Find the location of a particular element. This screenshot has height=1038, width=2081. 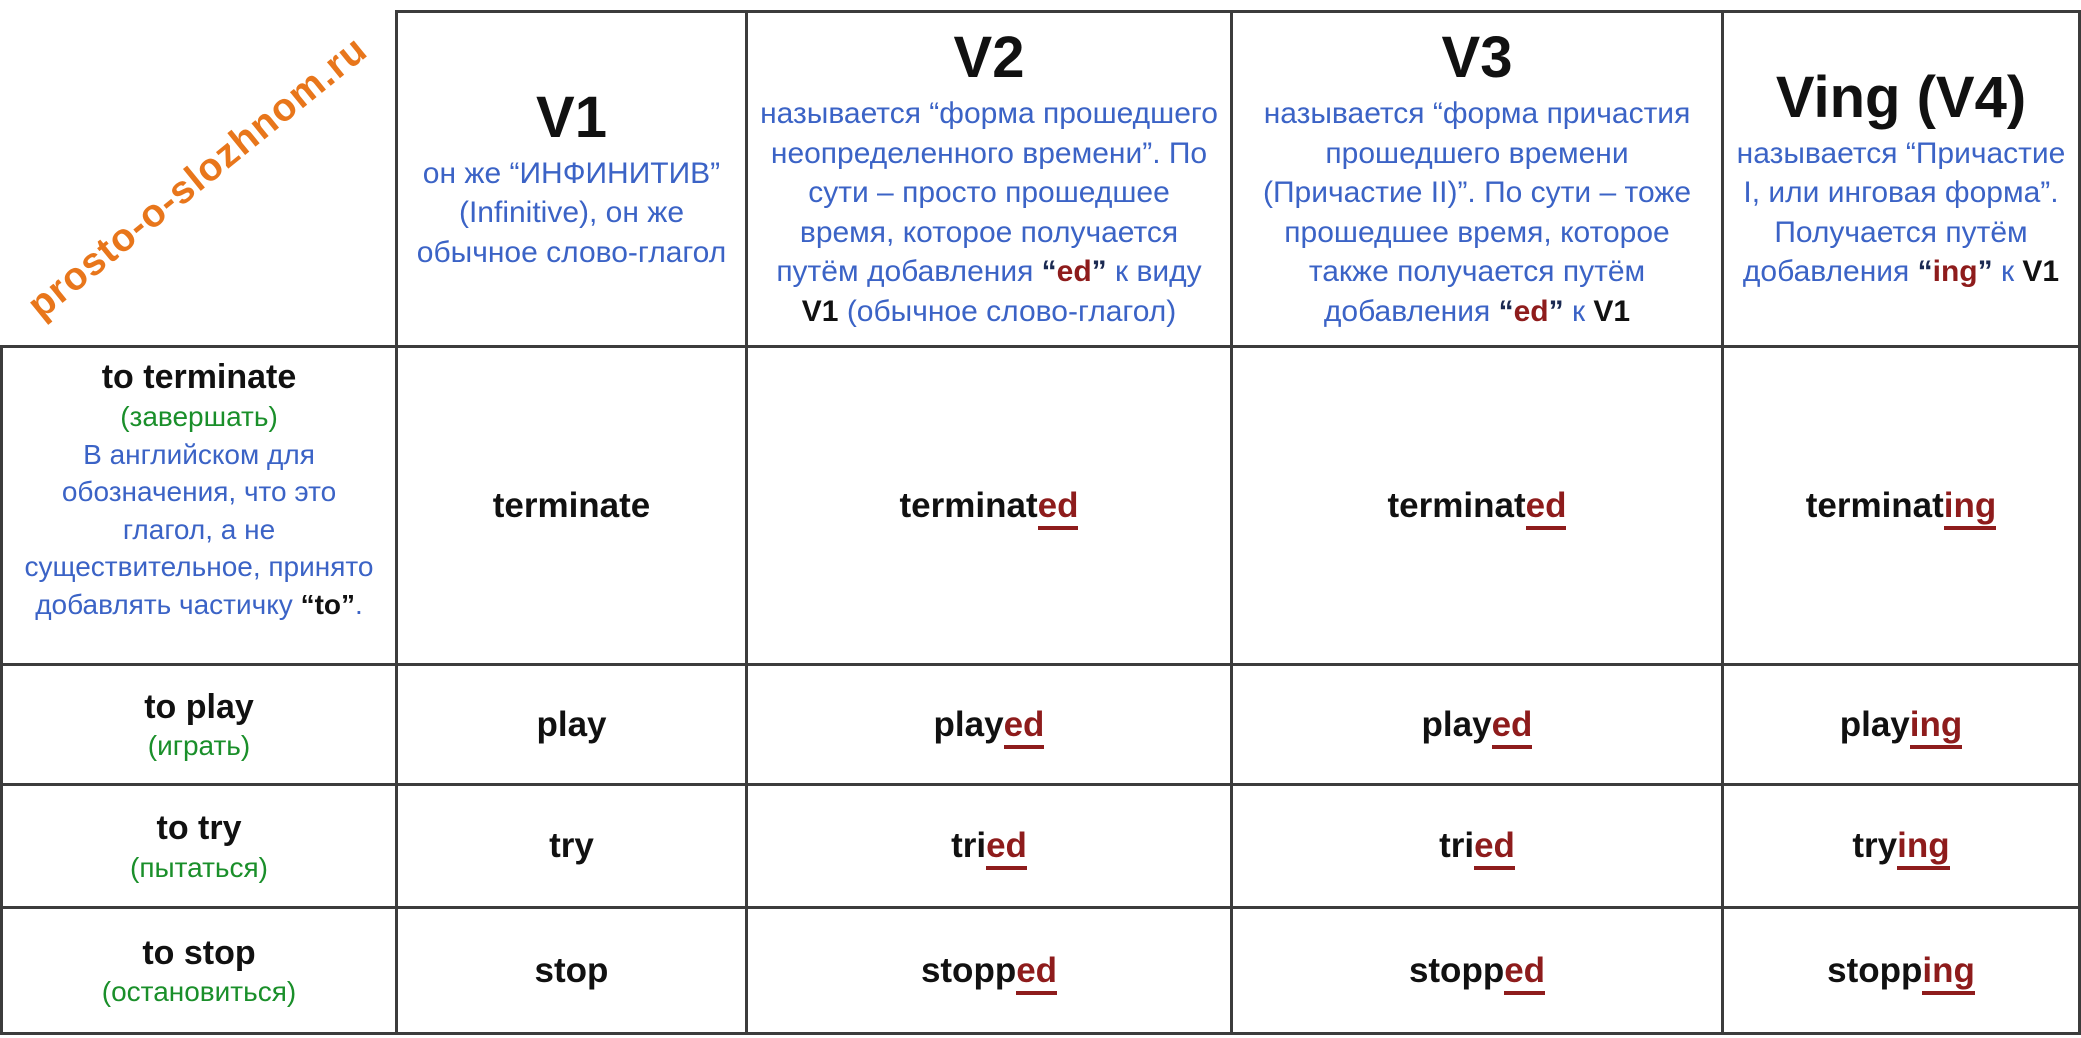

row-try-label: to try (пытаться) is located at coordinates (199, 847).